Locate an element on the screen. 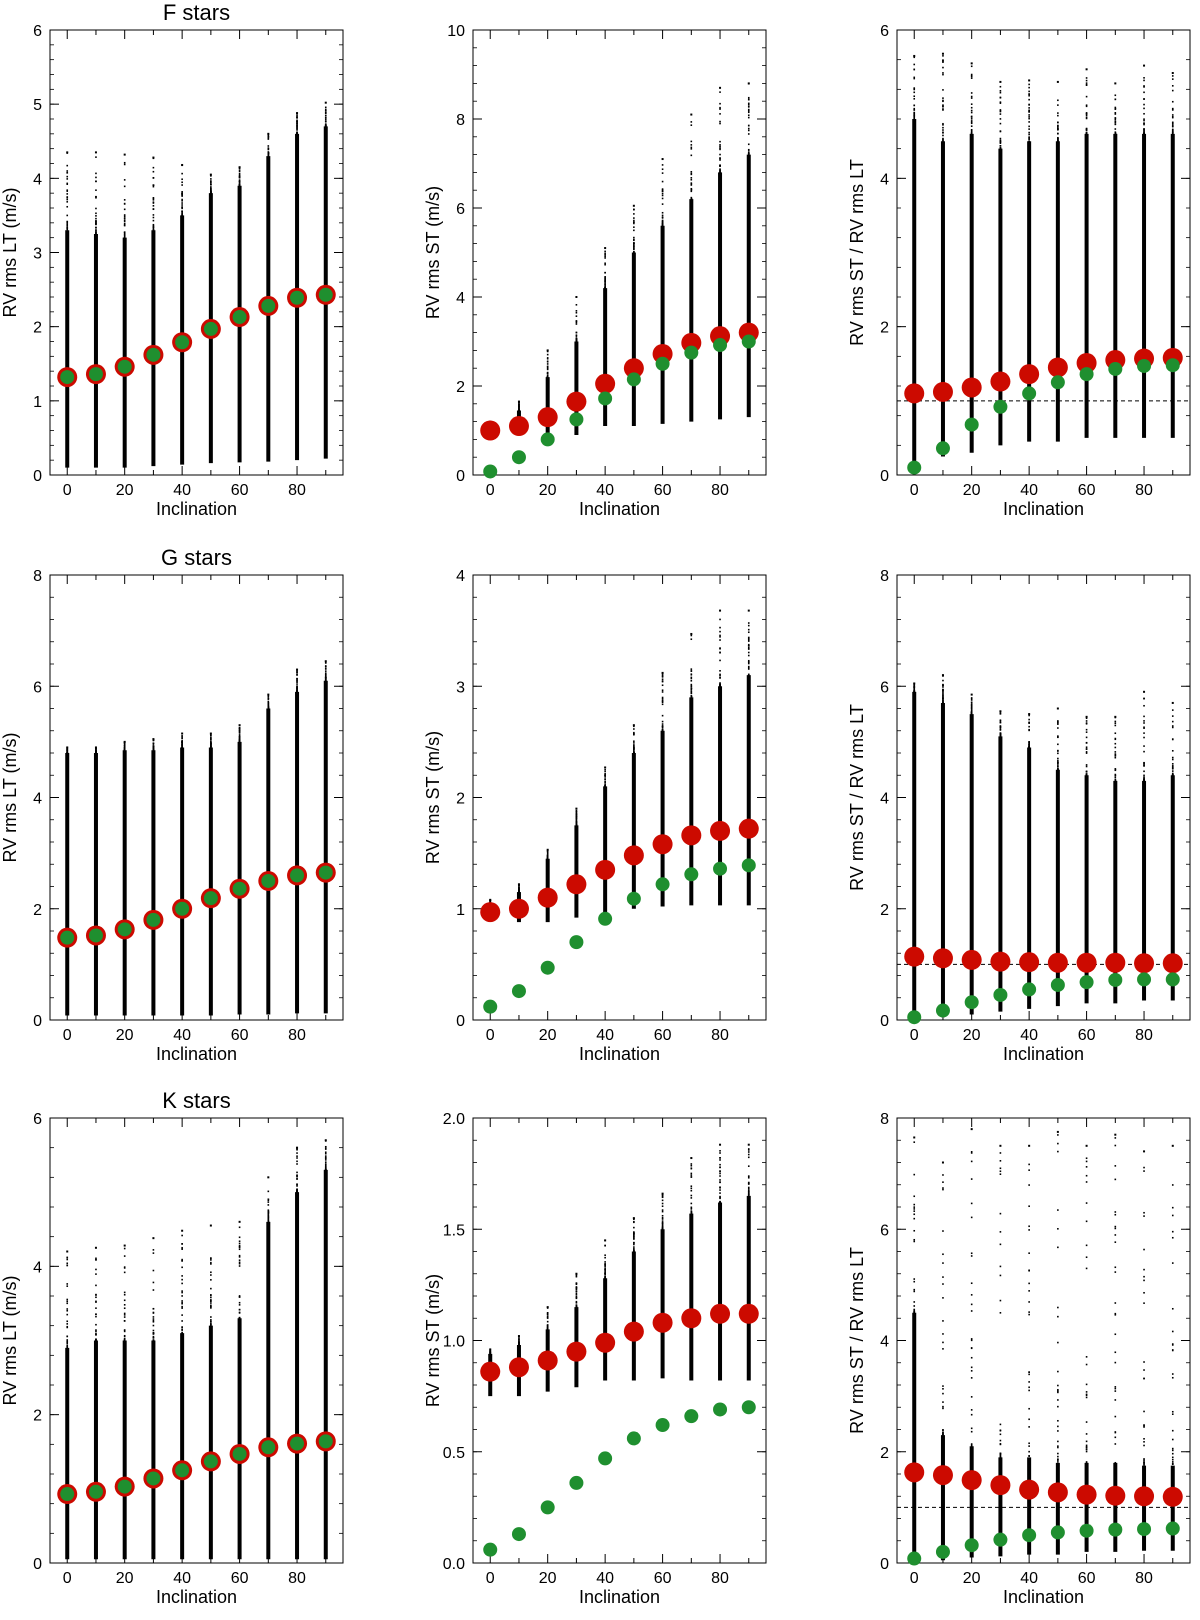 The height and width of the screenshot is (1620, 1200). plot-frame is located at coordinates (1043, 252).